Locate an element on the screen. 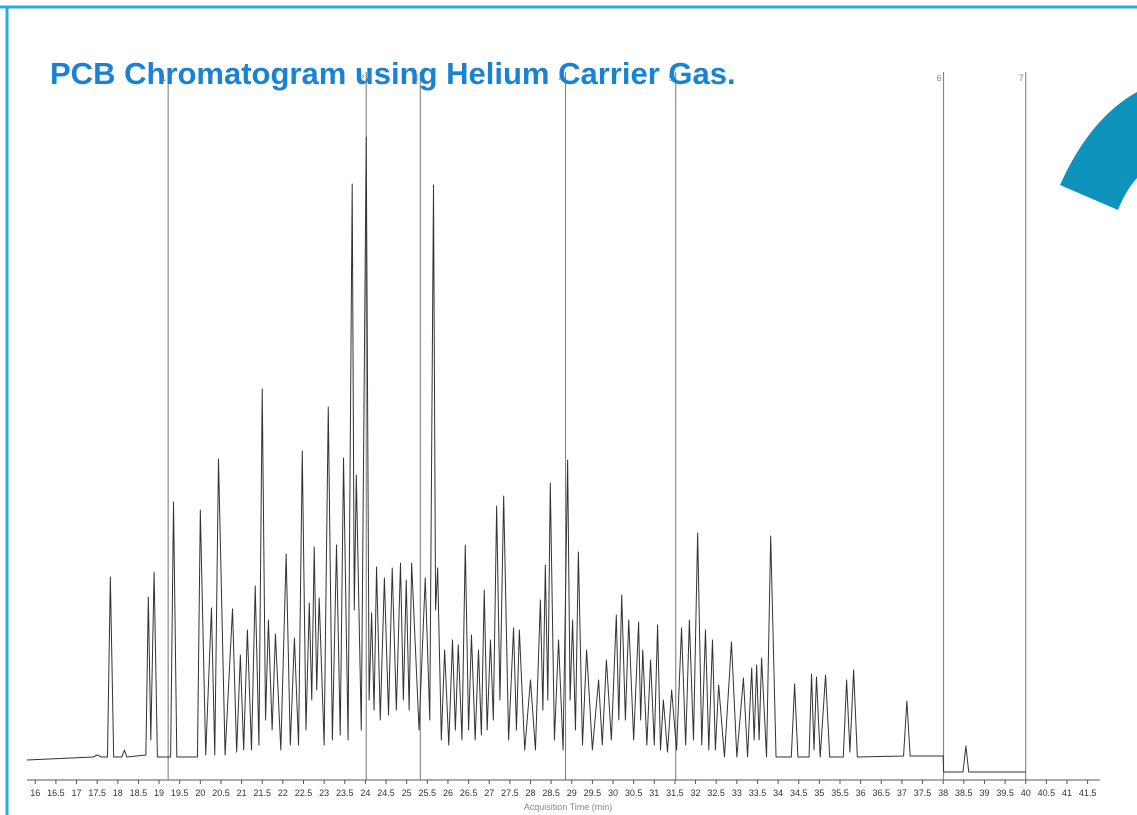  x-tick-label: 28.5 is located at coordinates (551, 793).